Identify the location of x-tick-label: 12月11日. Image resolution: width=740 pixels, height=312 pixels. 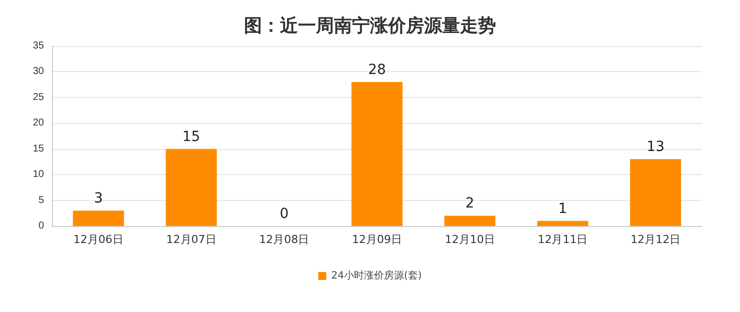
(563, 239).